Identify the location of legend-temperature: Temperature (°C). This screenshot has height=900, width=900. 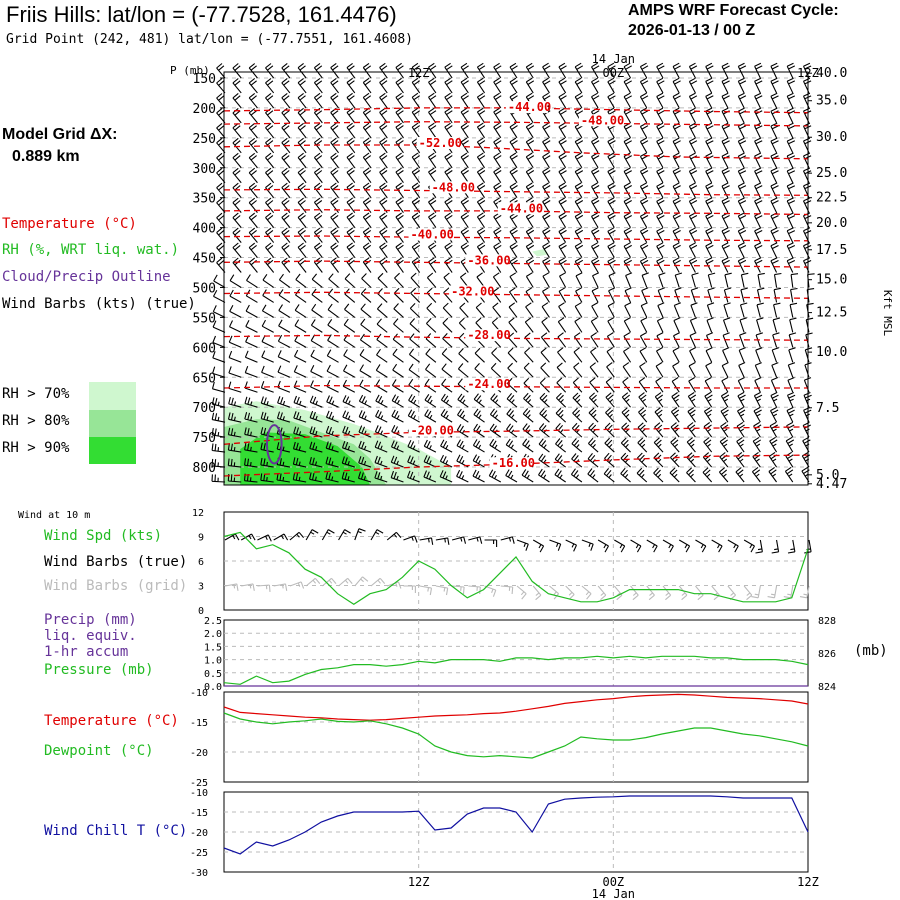
(69, 224).